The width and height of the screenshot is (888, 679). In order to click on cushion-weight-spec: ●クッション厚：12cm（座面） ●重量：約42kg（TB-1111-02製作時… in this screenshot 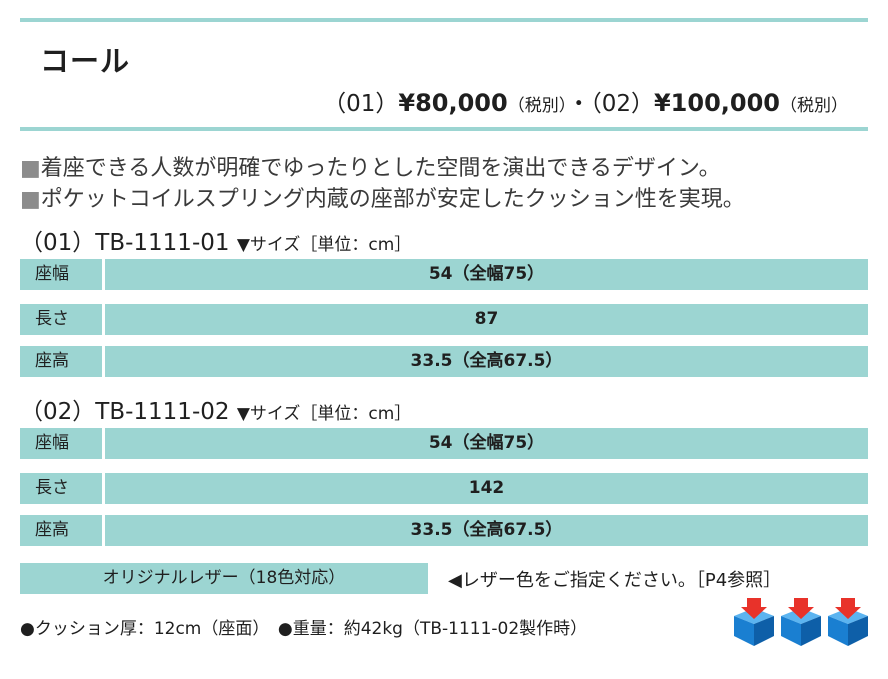, I will do `click(304, 629)`.